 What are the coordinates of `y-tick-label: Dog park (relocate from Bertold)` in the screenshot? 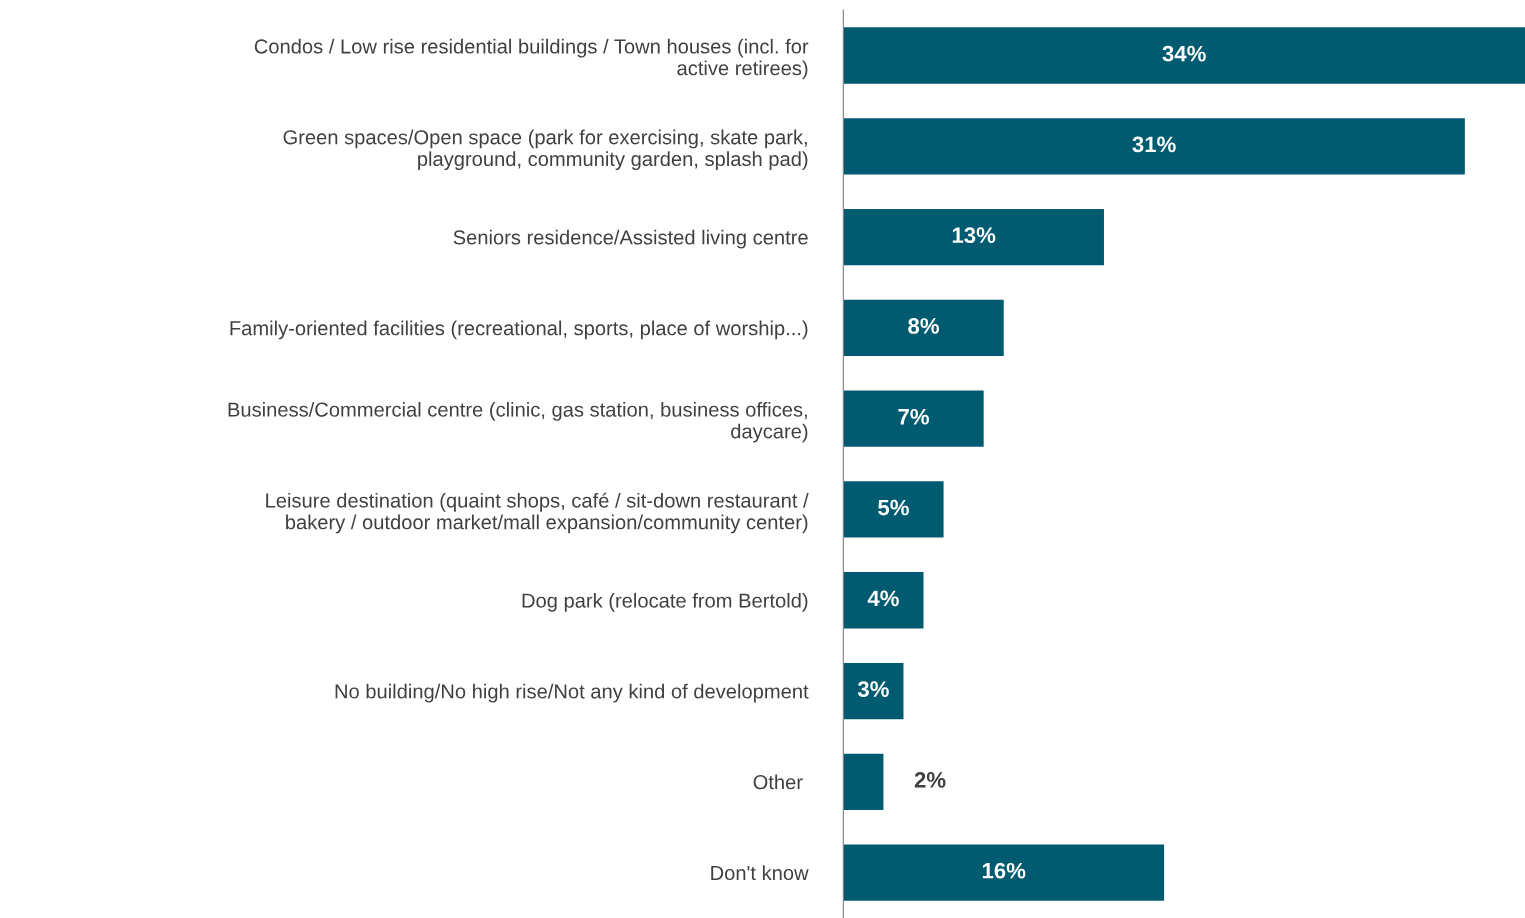 It's located at (665, 602).